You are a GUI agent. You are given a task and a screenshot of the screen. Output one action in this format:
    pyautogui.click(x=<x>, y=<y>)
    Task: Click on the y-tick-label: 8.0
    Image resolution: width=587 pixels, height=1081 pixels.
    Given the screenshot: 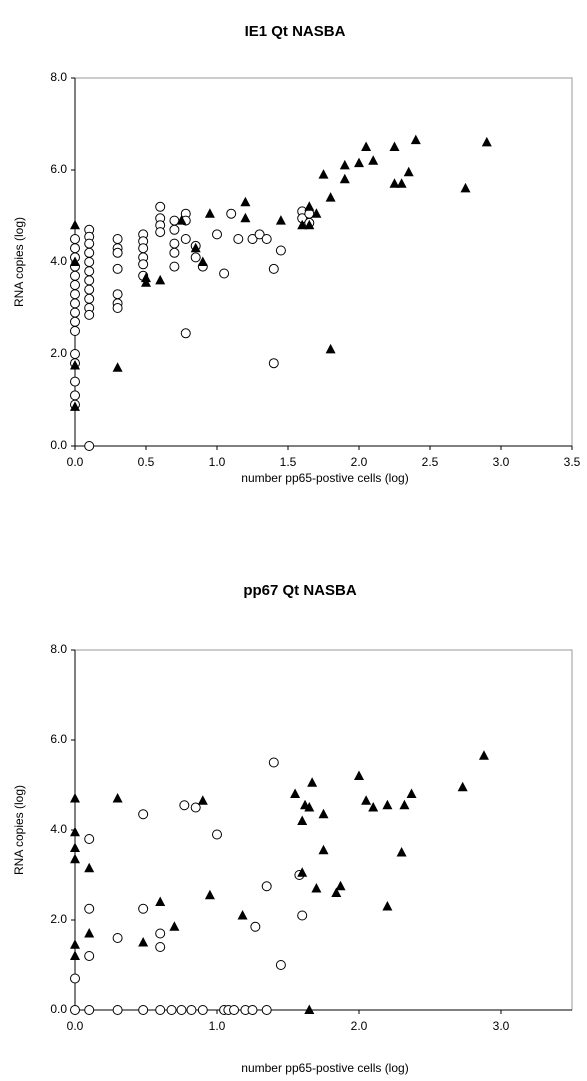 What is the action you would take?
    pyautogui.click(x=58, y=649)
    